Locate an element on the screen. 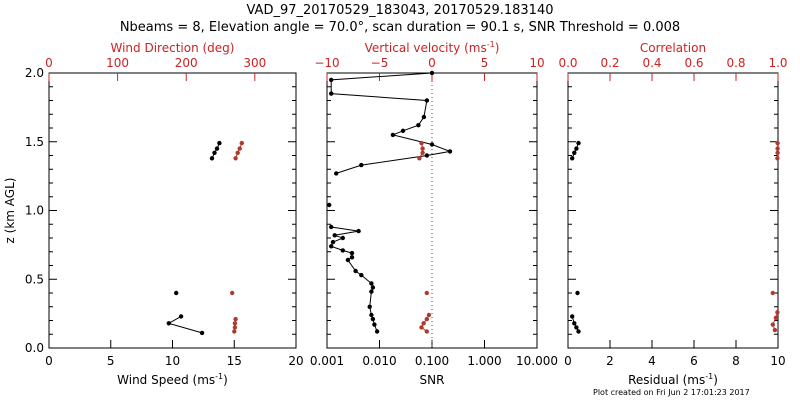 This screenshot has width=800, height=400. chart-title: VAD_97_20170529_183043, 20170529.183140 is located at coordinates (400, 10).